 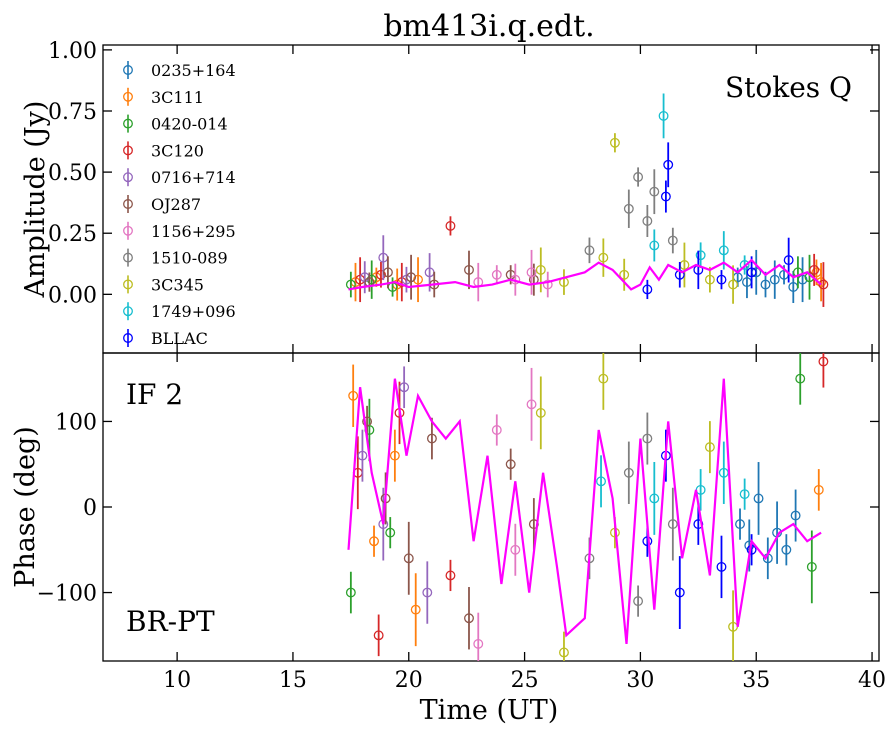 What do you see at coordinates (170, 621) in the screenshot?
I see `baseline-annotation: BR-PT` at bounding box center [170, 621].